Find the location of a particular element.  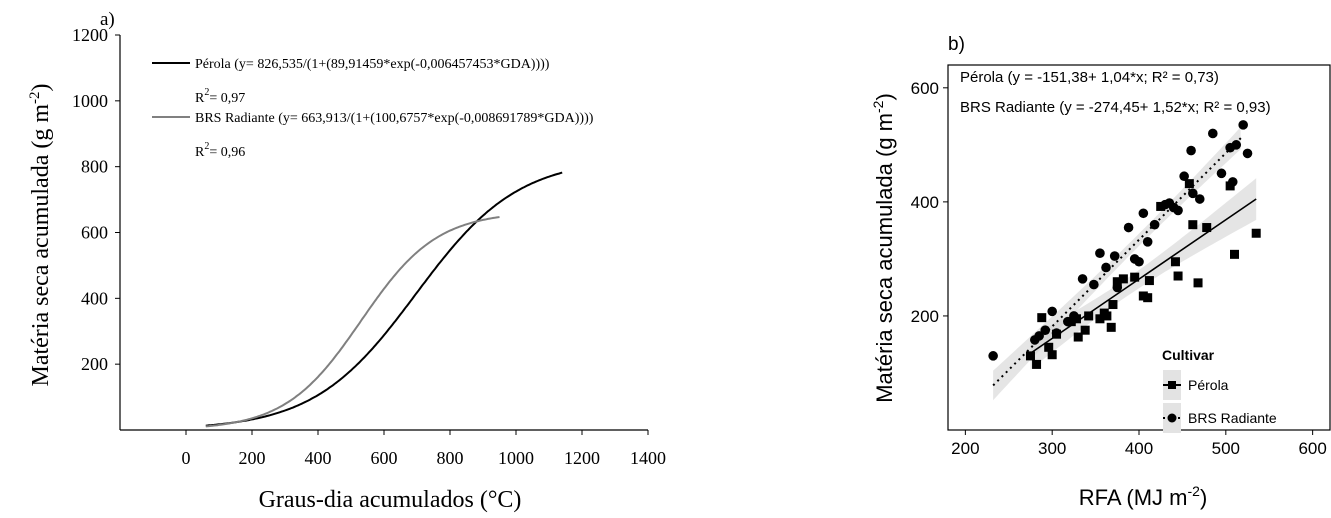

series-line-brs-radiante is located at coordinates (352, 322).